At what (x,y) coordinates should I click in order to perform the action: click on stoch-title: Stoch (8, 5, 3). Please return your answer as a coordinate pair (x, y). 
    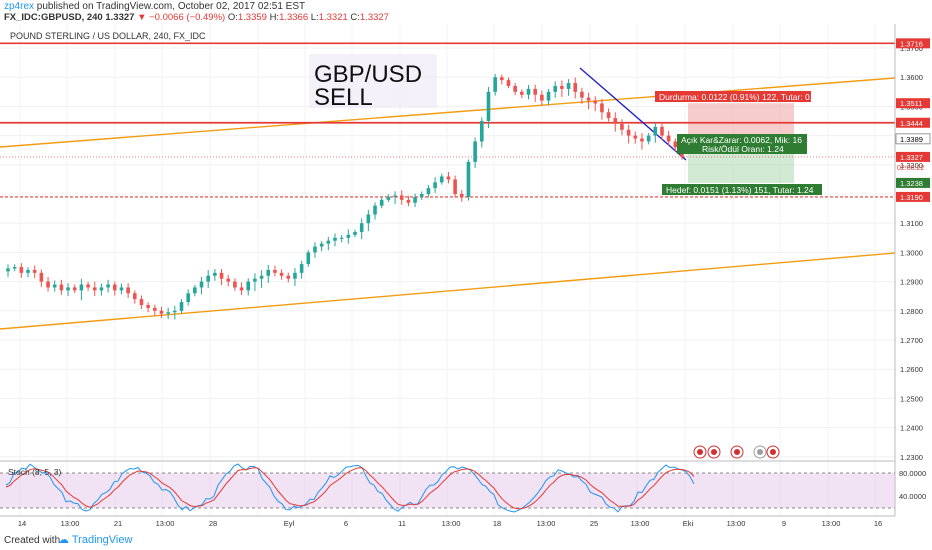
    Looking at the image, I should click on (35, 472).